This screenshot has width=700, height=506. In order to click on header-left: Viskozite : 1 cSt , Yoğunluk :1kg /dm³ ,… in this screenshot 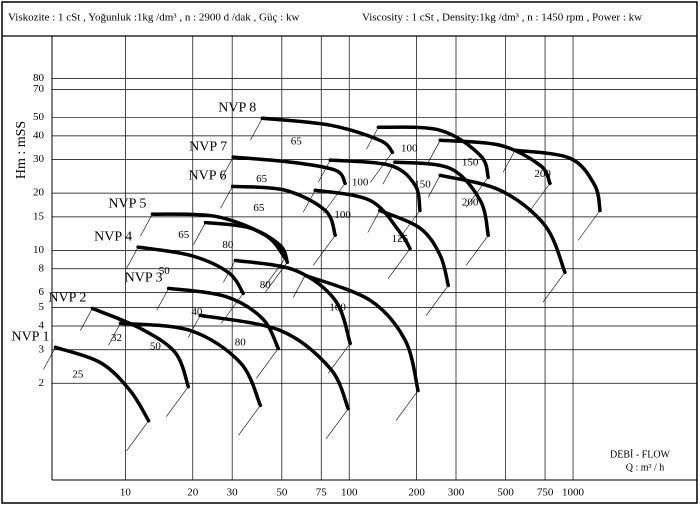, I will do `click(153, 18)`.